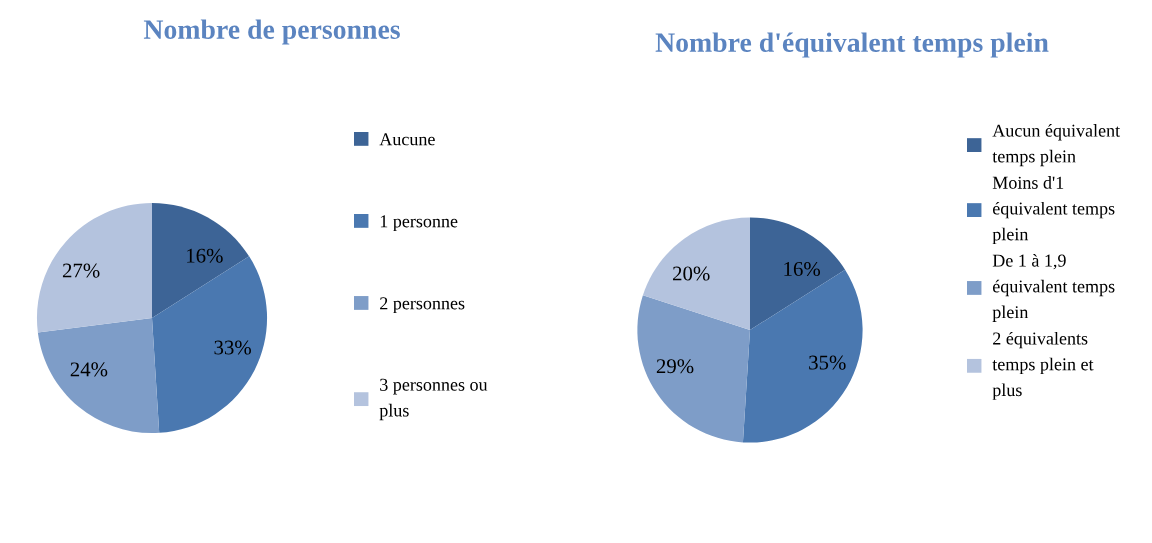  I want to click on legend-label: Moins d'1 équivalent temps plein, so click(1053, 210).